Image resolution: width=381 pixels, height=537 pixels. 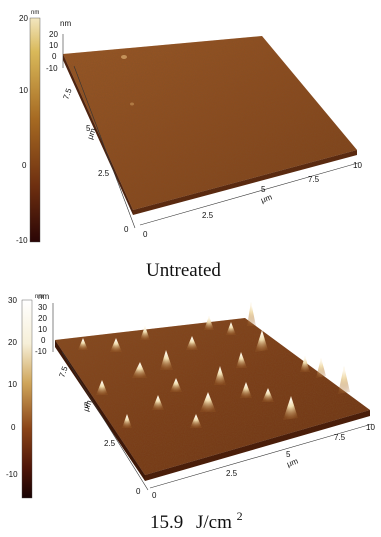 I want to click on colorbar-tick: 30, so click(x=12, y=300).